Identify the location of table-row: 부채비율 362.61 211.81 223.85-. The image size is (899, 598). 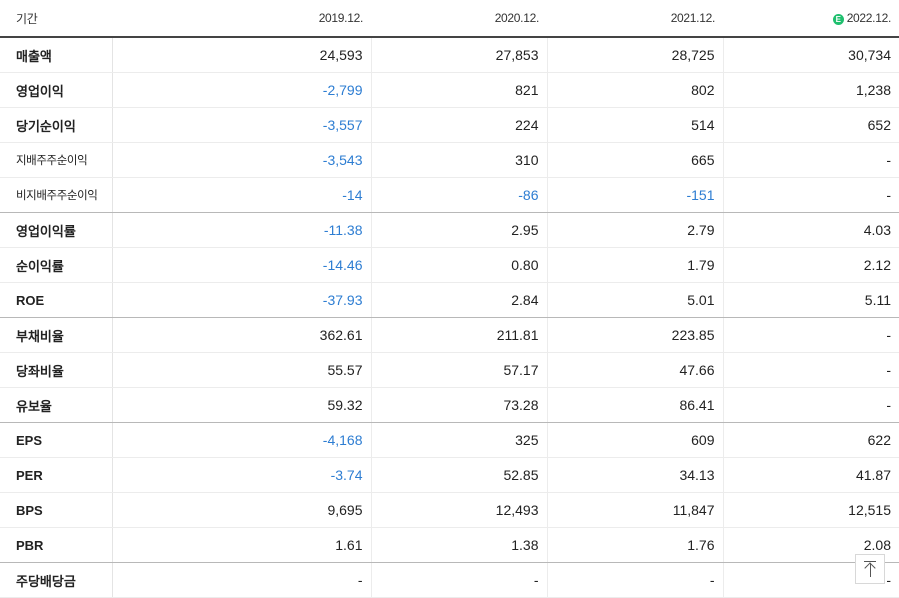
(449, 335).